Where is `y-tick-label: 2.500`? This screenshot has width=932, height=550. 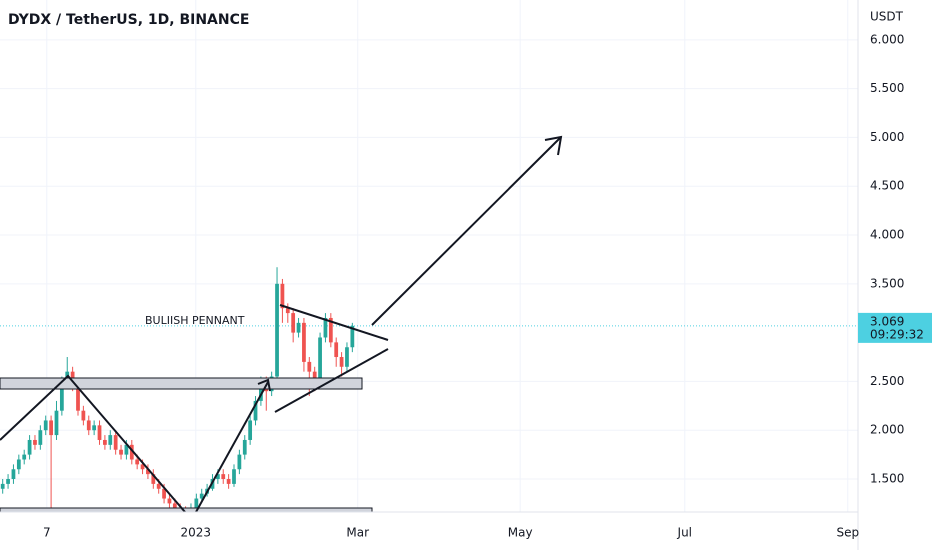 y-tick-label: 2.500 is located at coordinates (887, 381).